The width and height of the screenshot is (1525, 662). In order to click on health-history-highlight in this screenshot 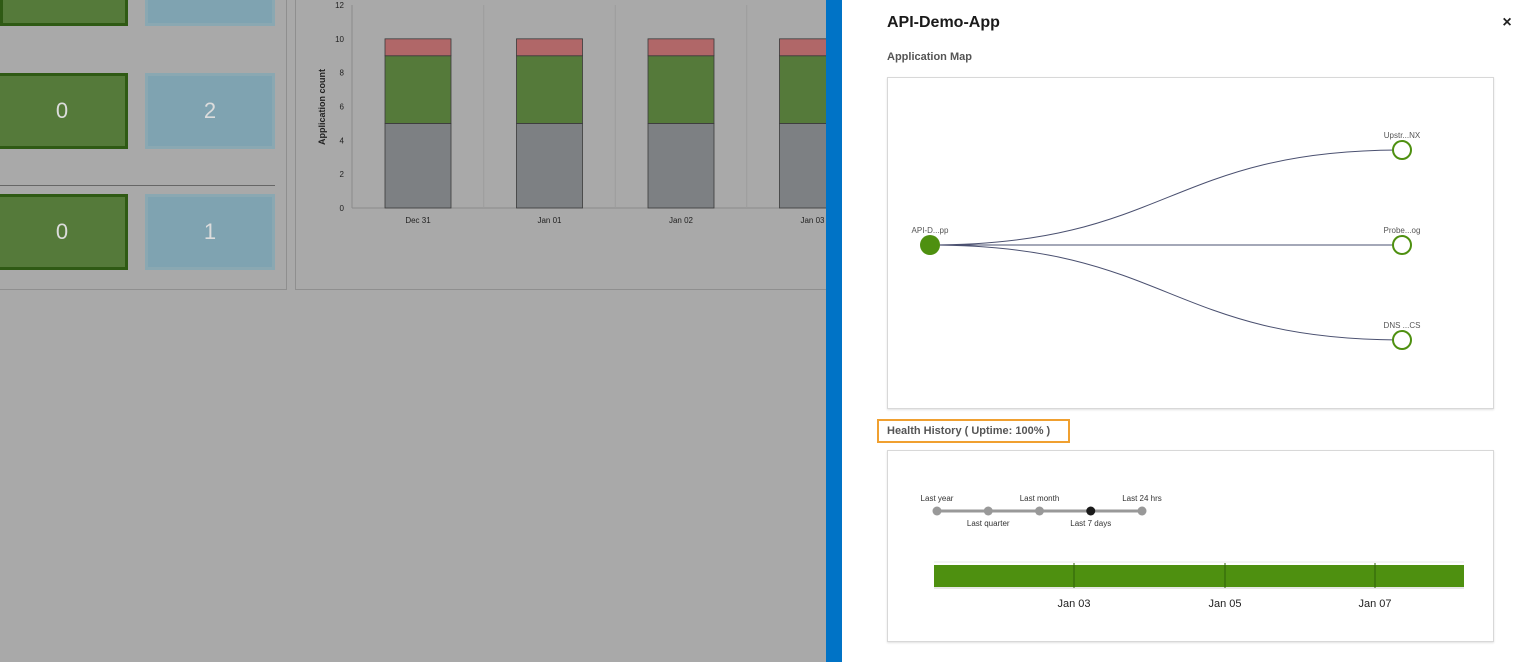, I will do `click(973, 431)`.